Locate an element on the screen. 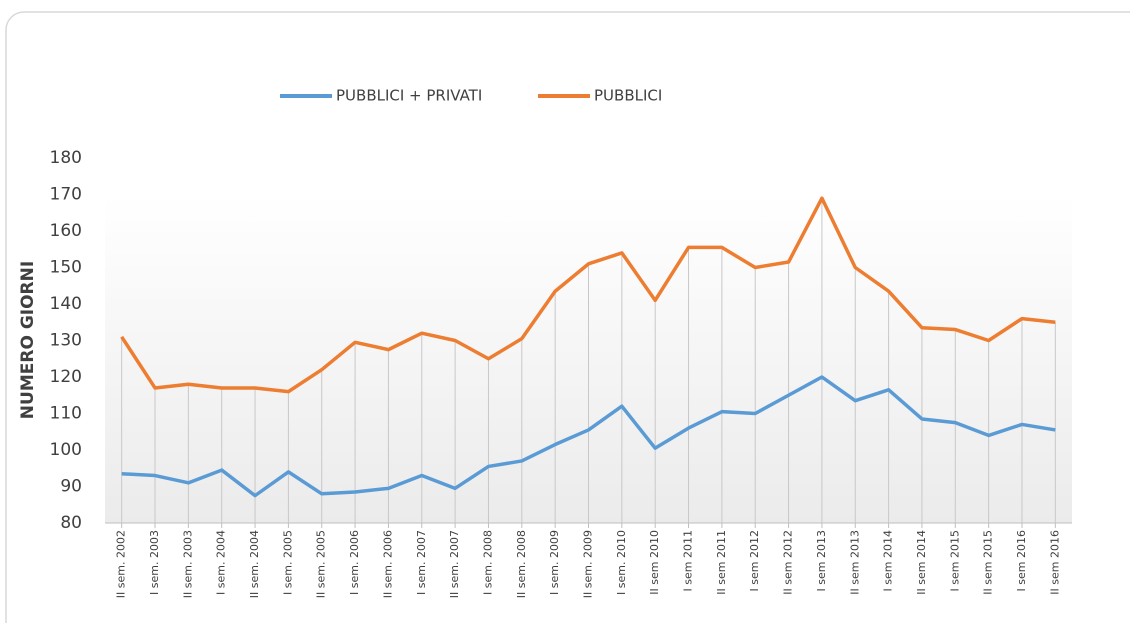 Image resolution: width=1130 pixels, height=623 pixels. x-tick-label: I sem 2013 is located at coordinates (821, 560).